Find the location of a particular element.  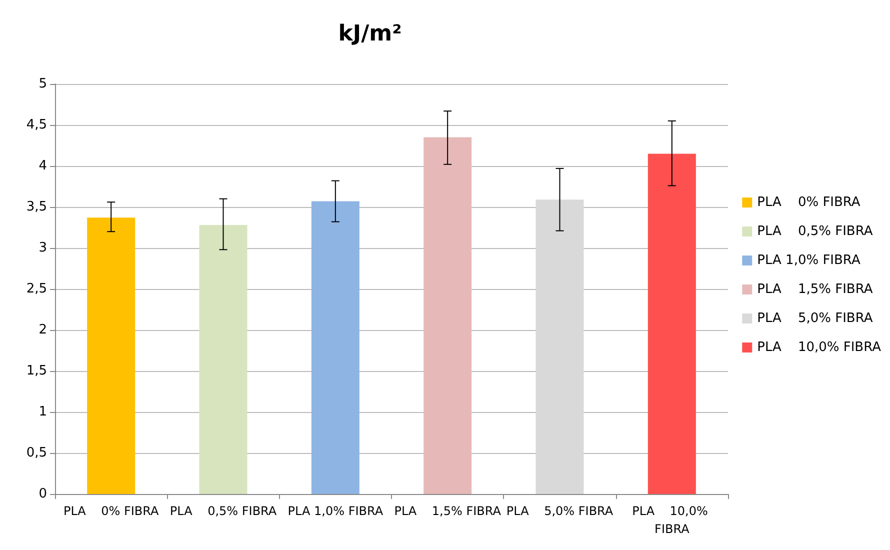

legend-label: PLA 5,0% FIBRA is located at coordinates (815, 318).